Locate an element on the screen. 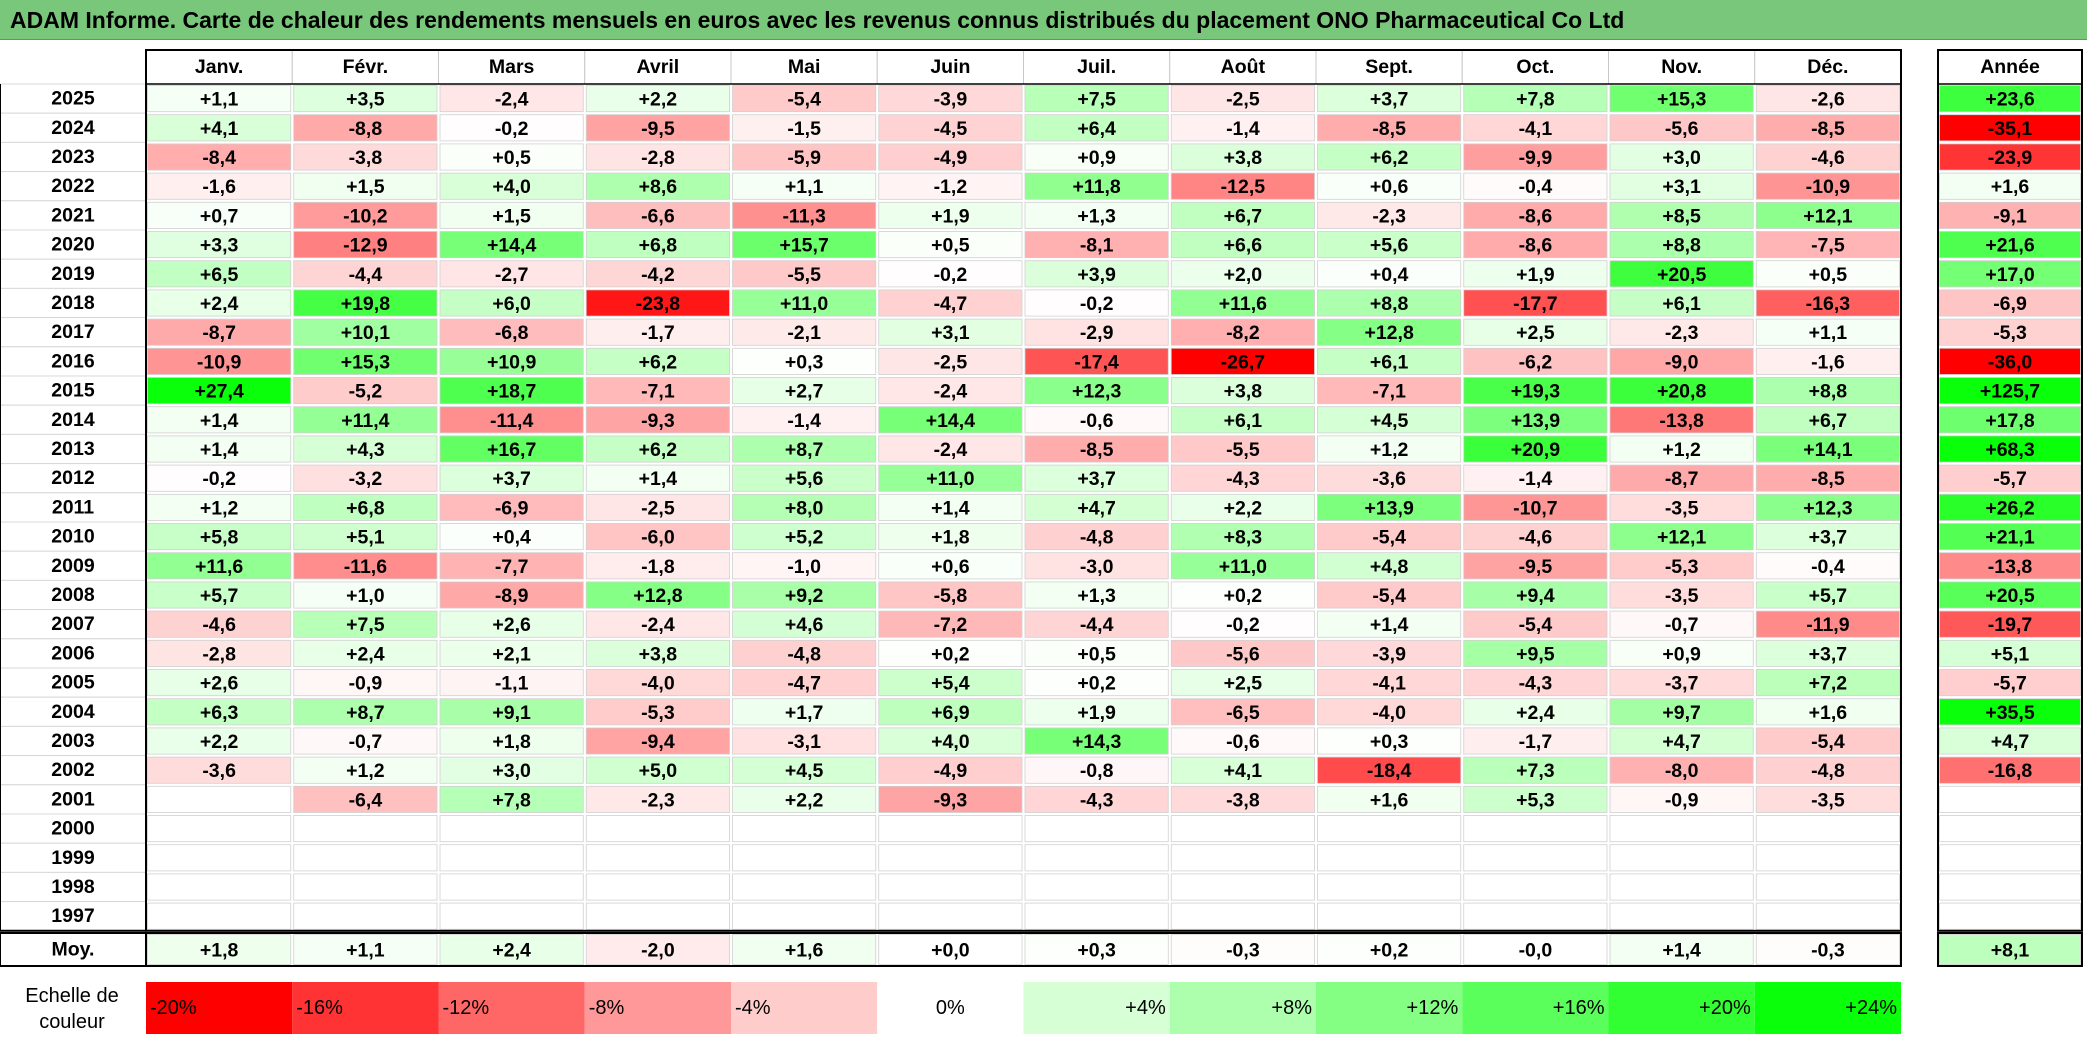  annual-cell-value: +20,5 is located at coordinates (2009, 596).